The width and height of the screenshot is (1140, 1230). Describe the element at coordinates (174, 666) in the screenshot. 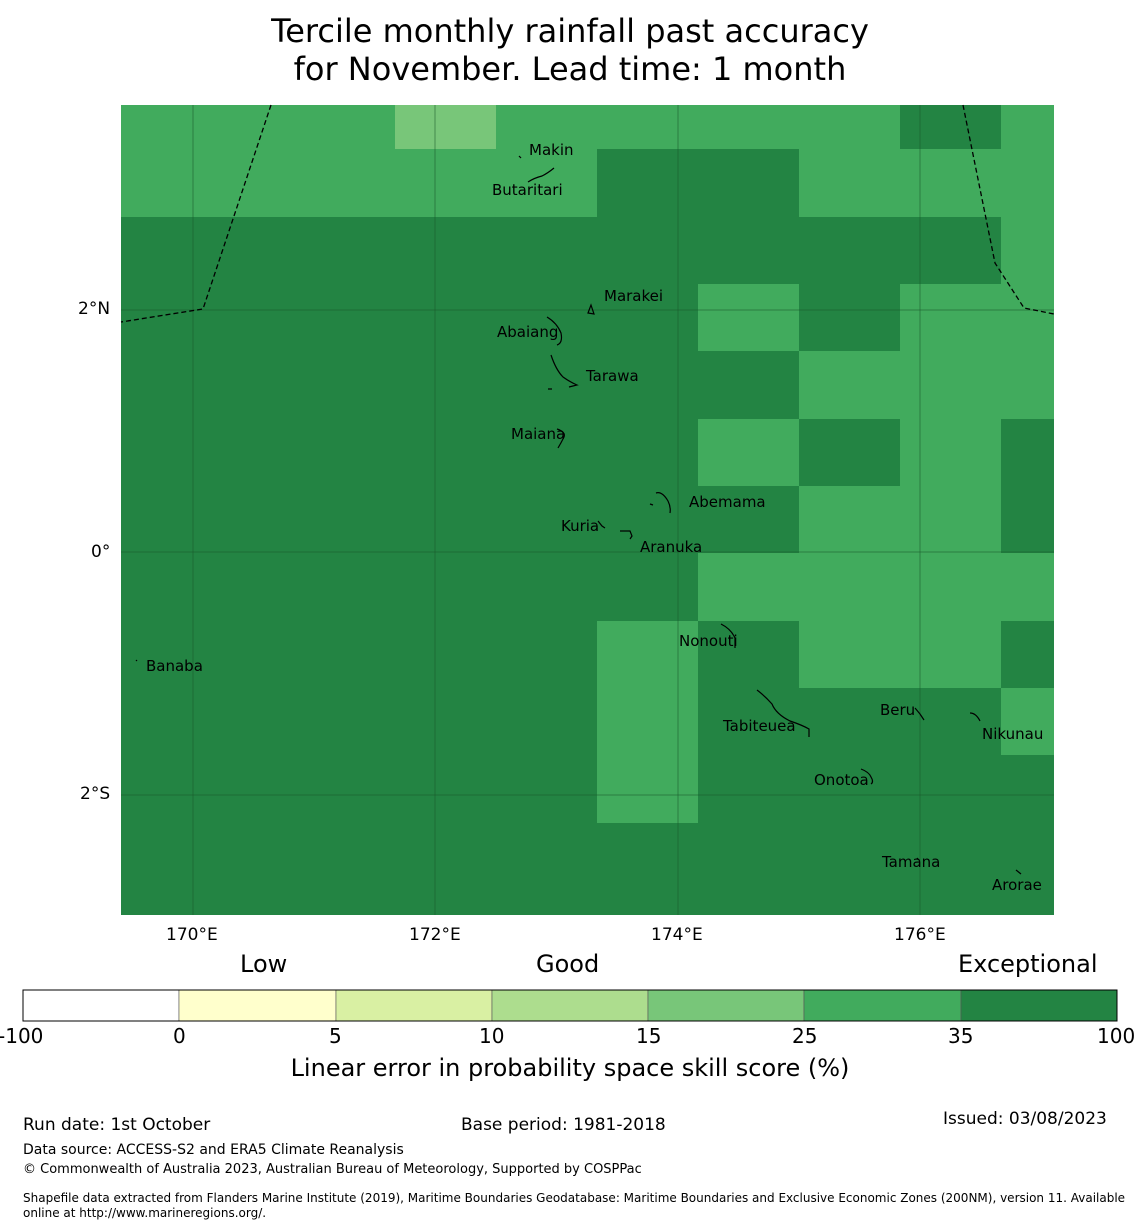

I see `island-label-banaba: Banaba` at that location.